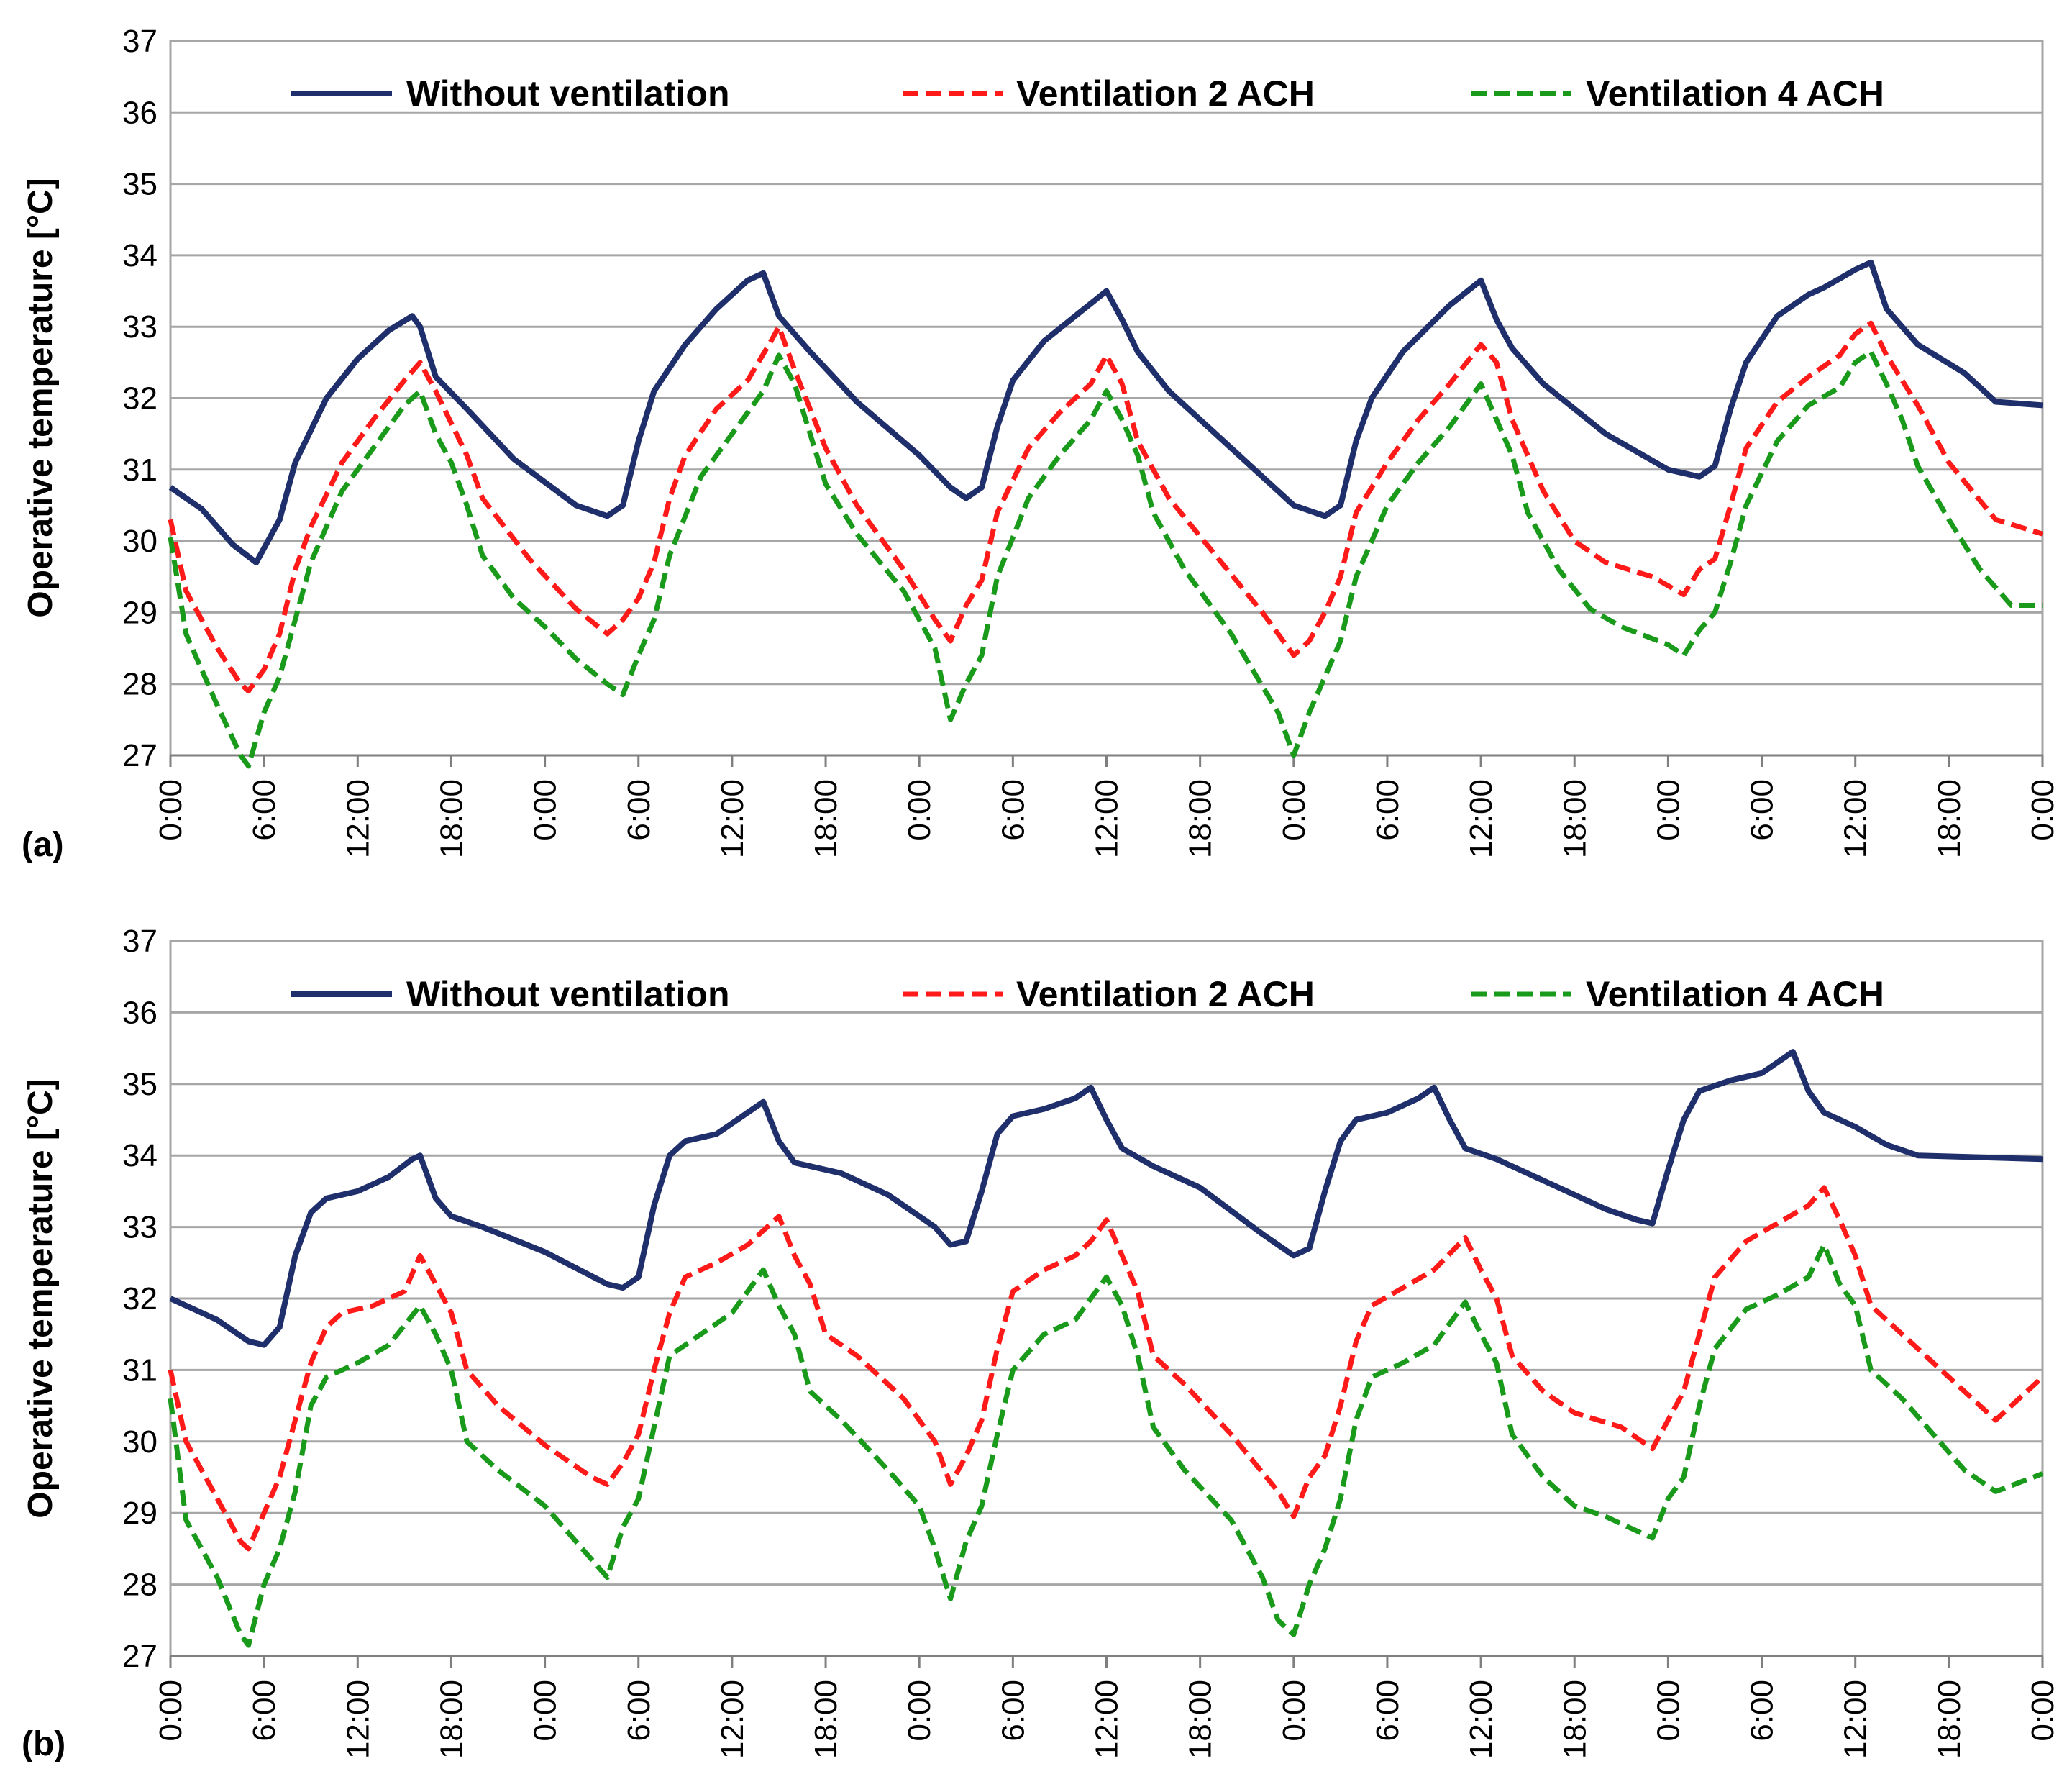 Image resolution: width=2072 pixels, height=1774 pixels. I want to click on panel-label: (a), so click(43, 845).